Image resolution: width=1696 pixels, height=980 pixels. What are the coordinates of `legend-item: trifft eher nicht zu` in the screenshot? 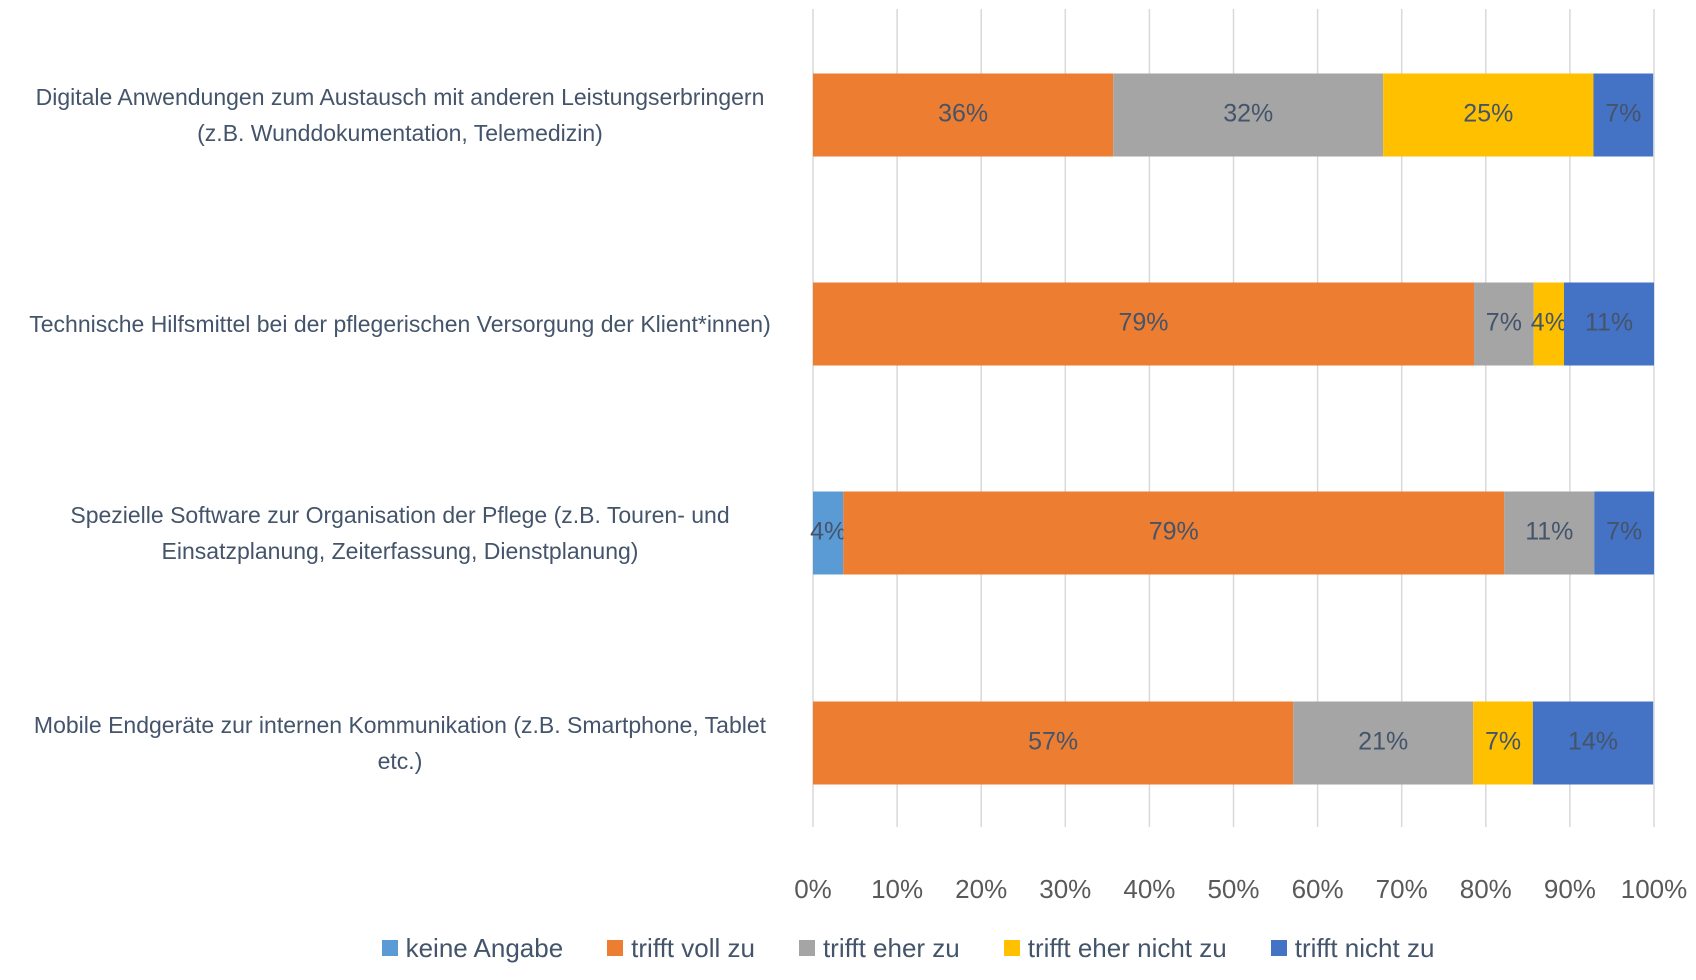 It's located at (1115, 948).